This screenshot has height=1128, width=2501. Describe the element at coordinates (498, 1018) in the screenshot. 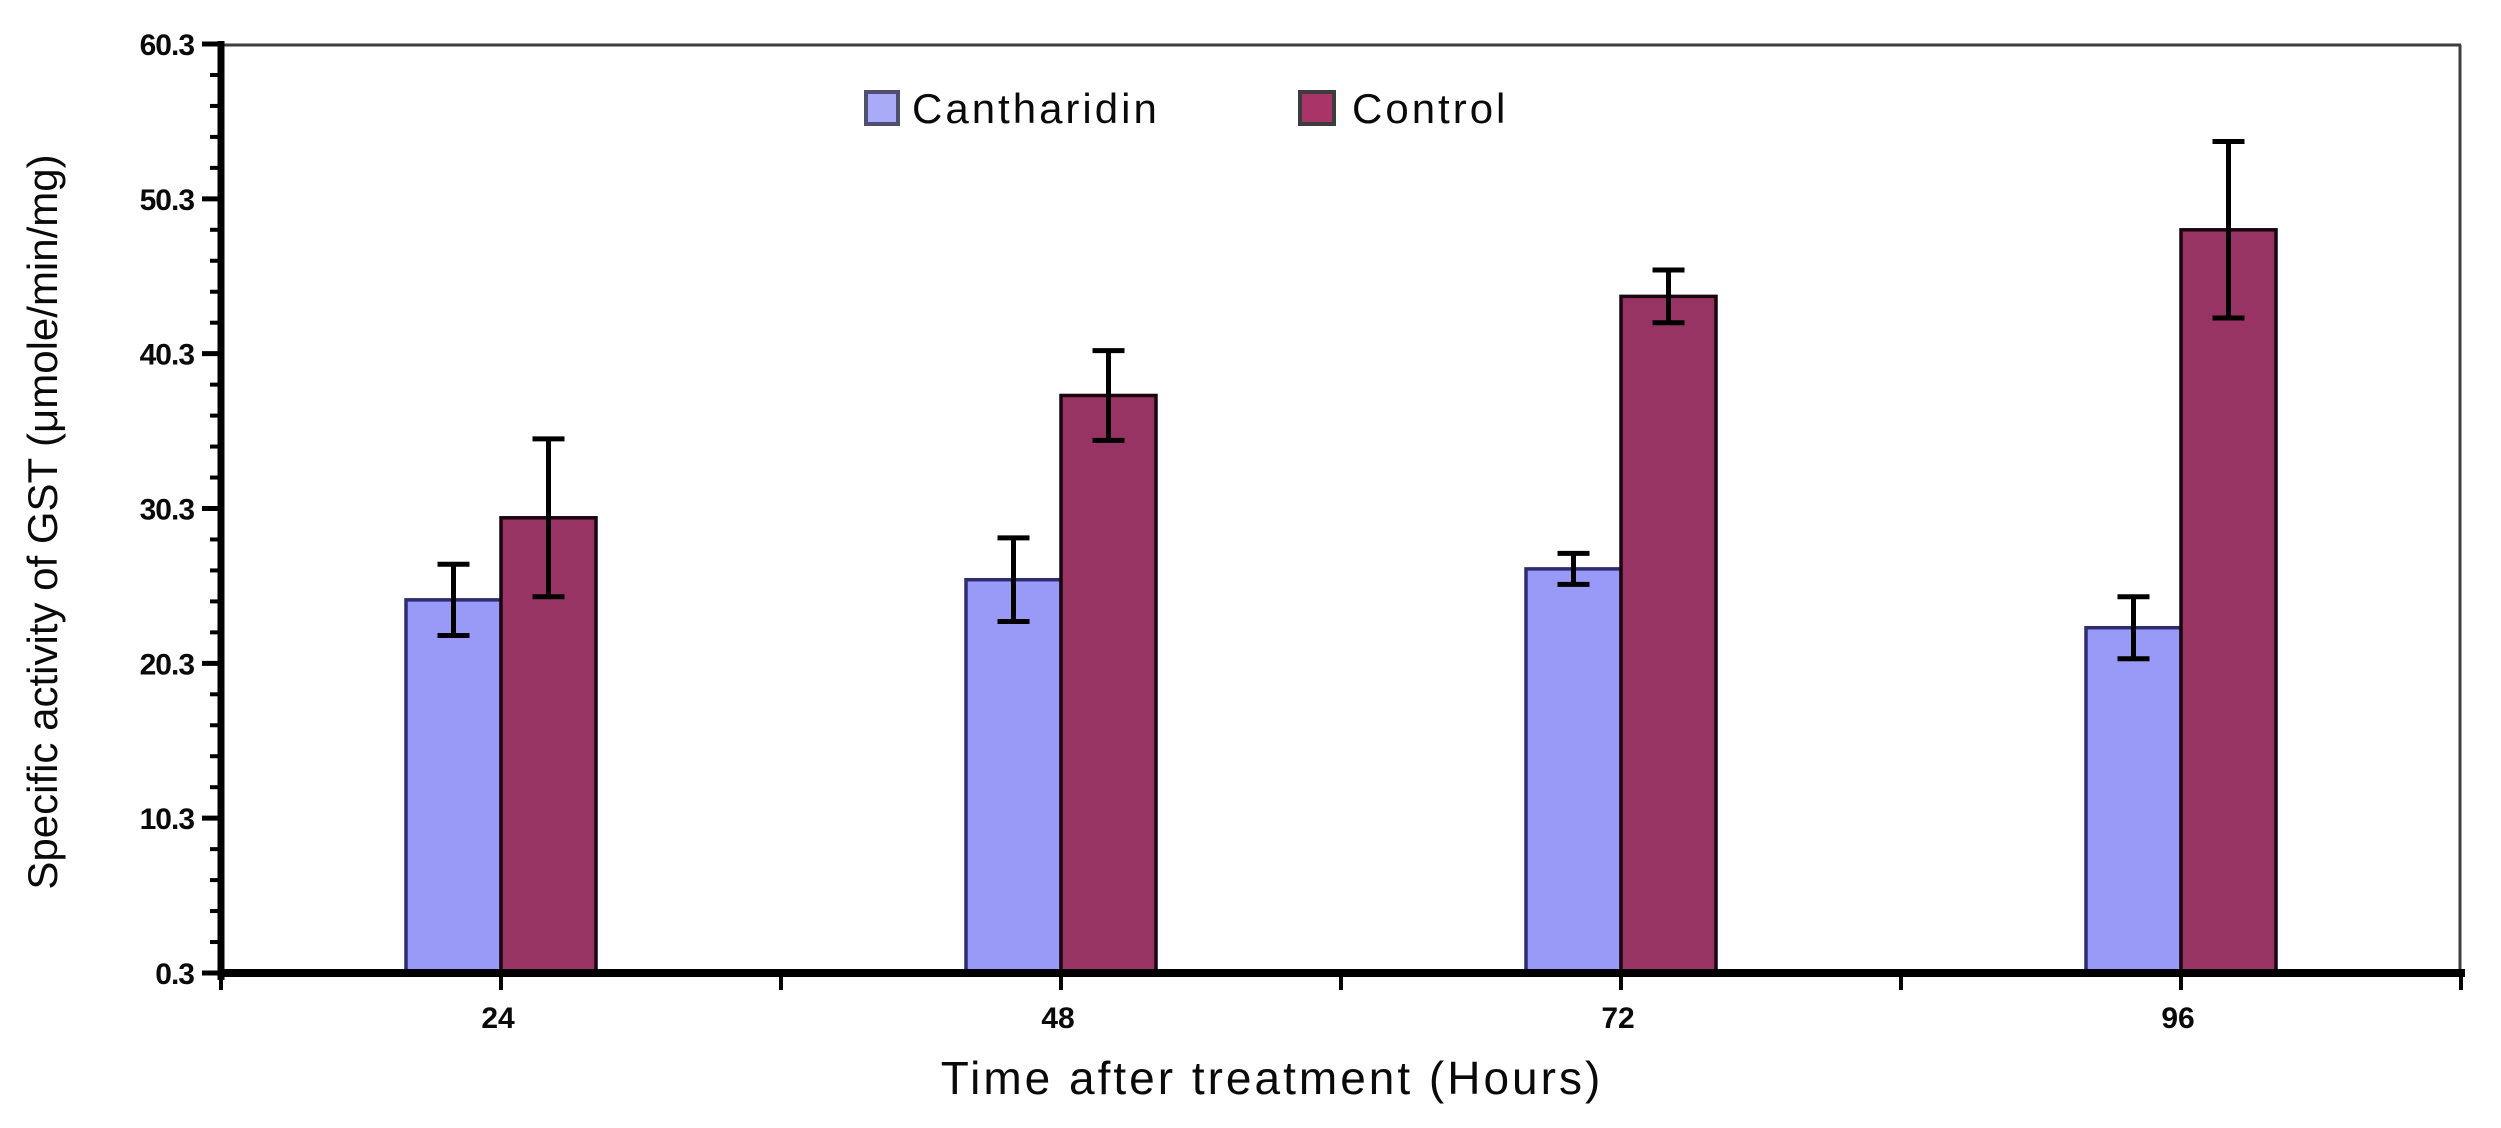

I see `x-tick-label: 24` at that location.